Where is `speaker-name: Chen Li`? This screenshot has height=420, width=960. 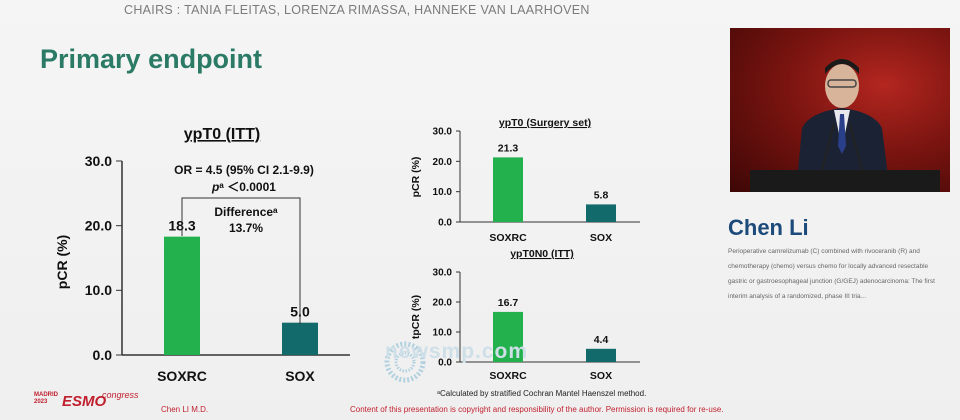
speaker-name: Chen Li is located at coordinates (768, 227).